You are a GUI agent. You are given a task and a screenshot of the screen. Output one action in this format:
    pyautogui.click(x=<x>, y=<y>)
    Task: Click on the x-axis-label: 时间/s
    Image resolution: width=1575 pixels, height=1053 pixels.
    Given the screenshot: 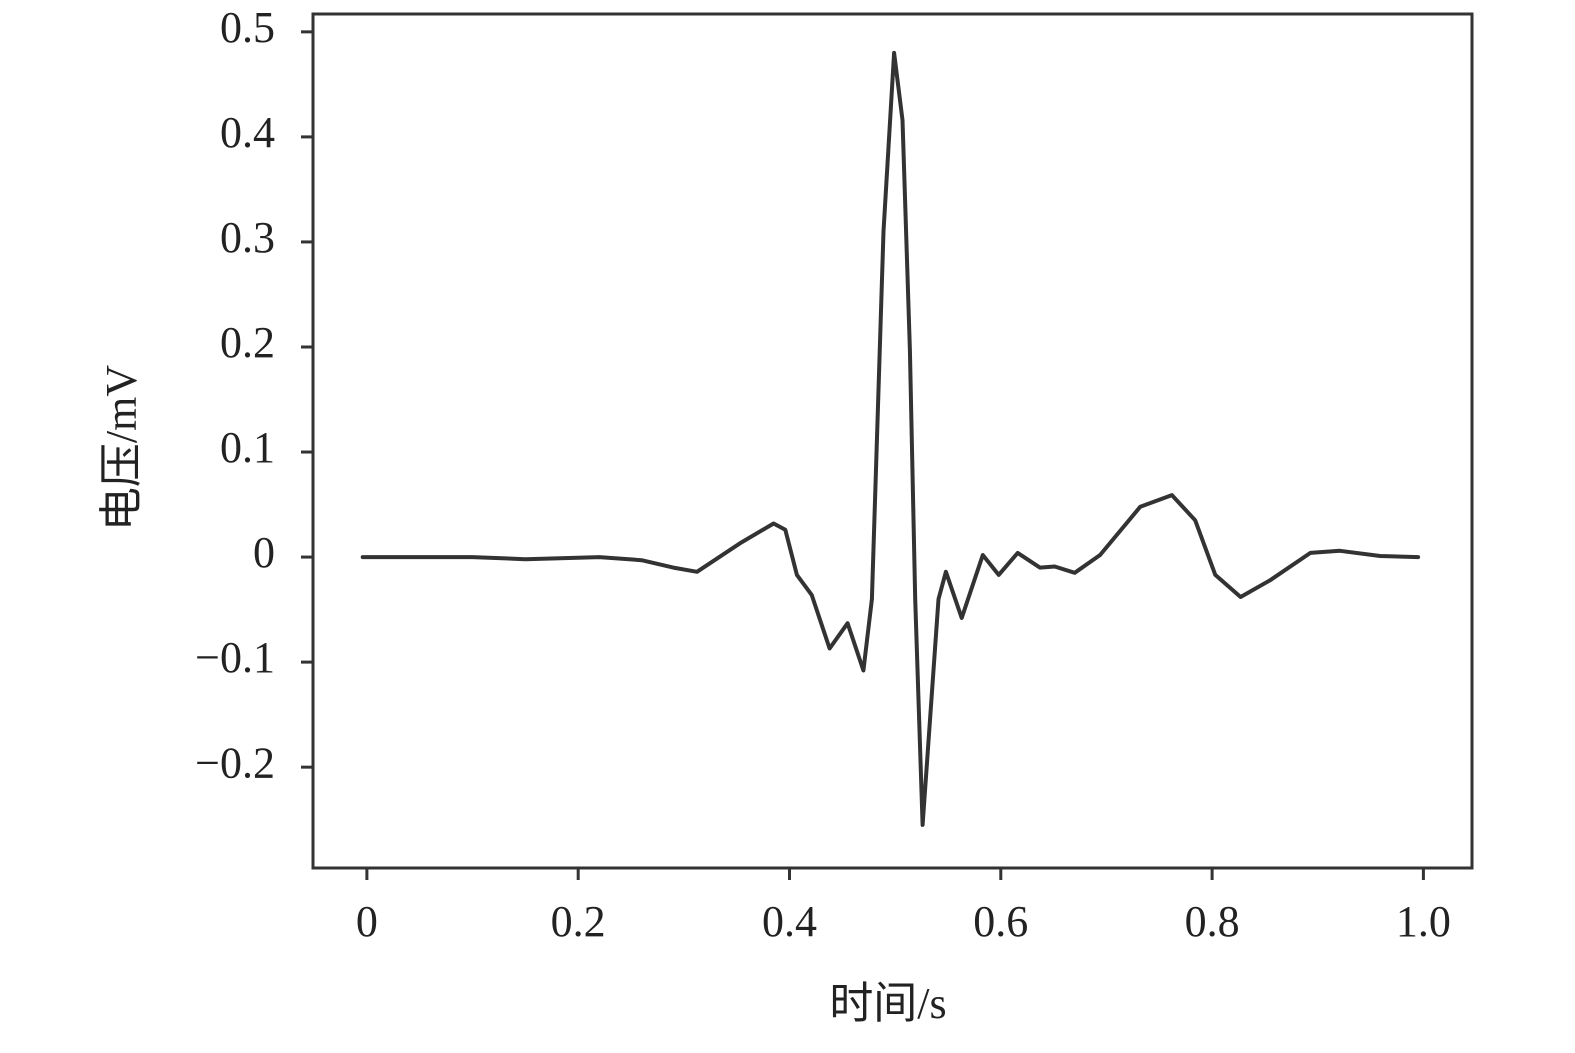 What is the action you would take?
    pyautogui.click(x=887, y=1003)
    